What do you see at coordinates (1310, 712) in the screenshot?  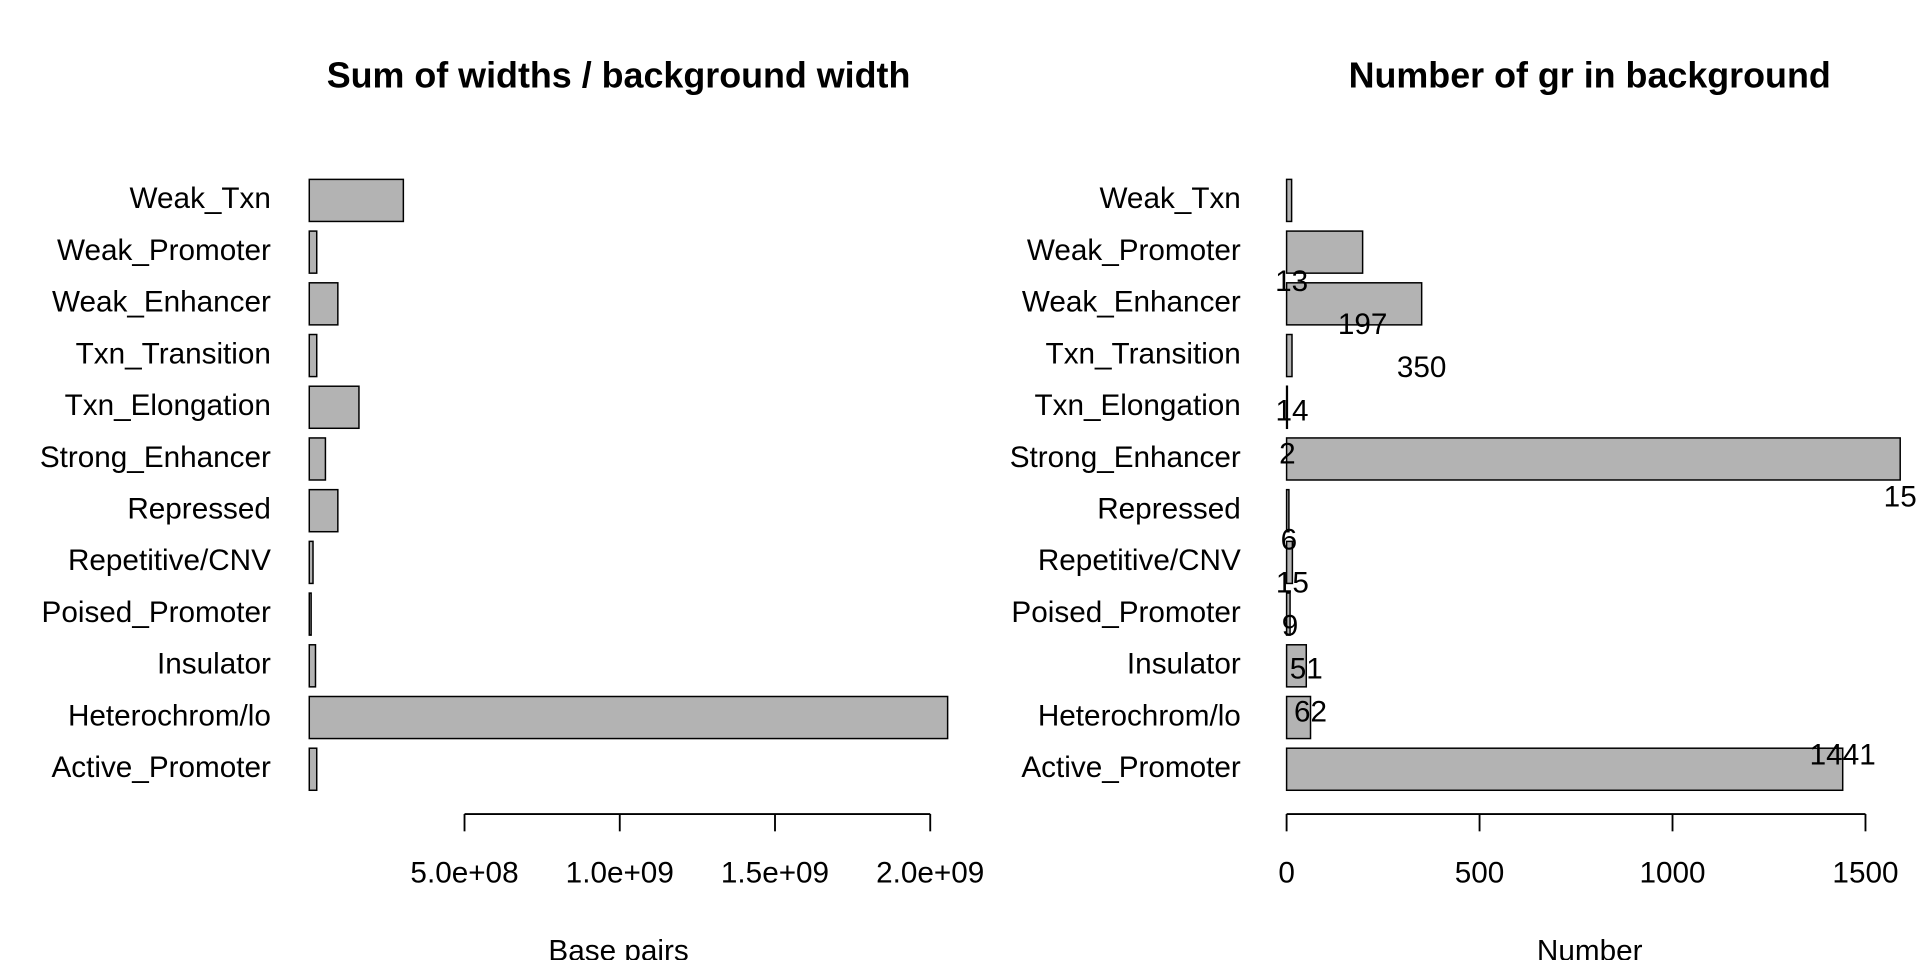 I see `bar-text-label: 62` at bounding box center [1310, 712].